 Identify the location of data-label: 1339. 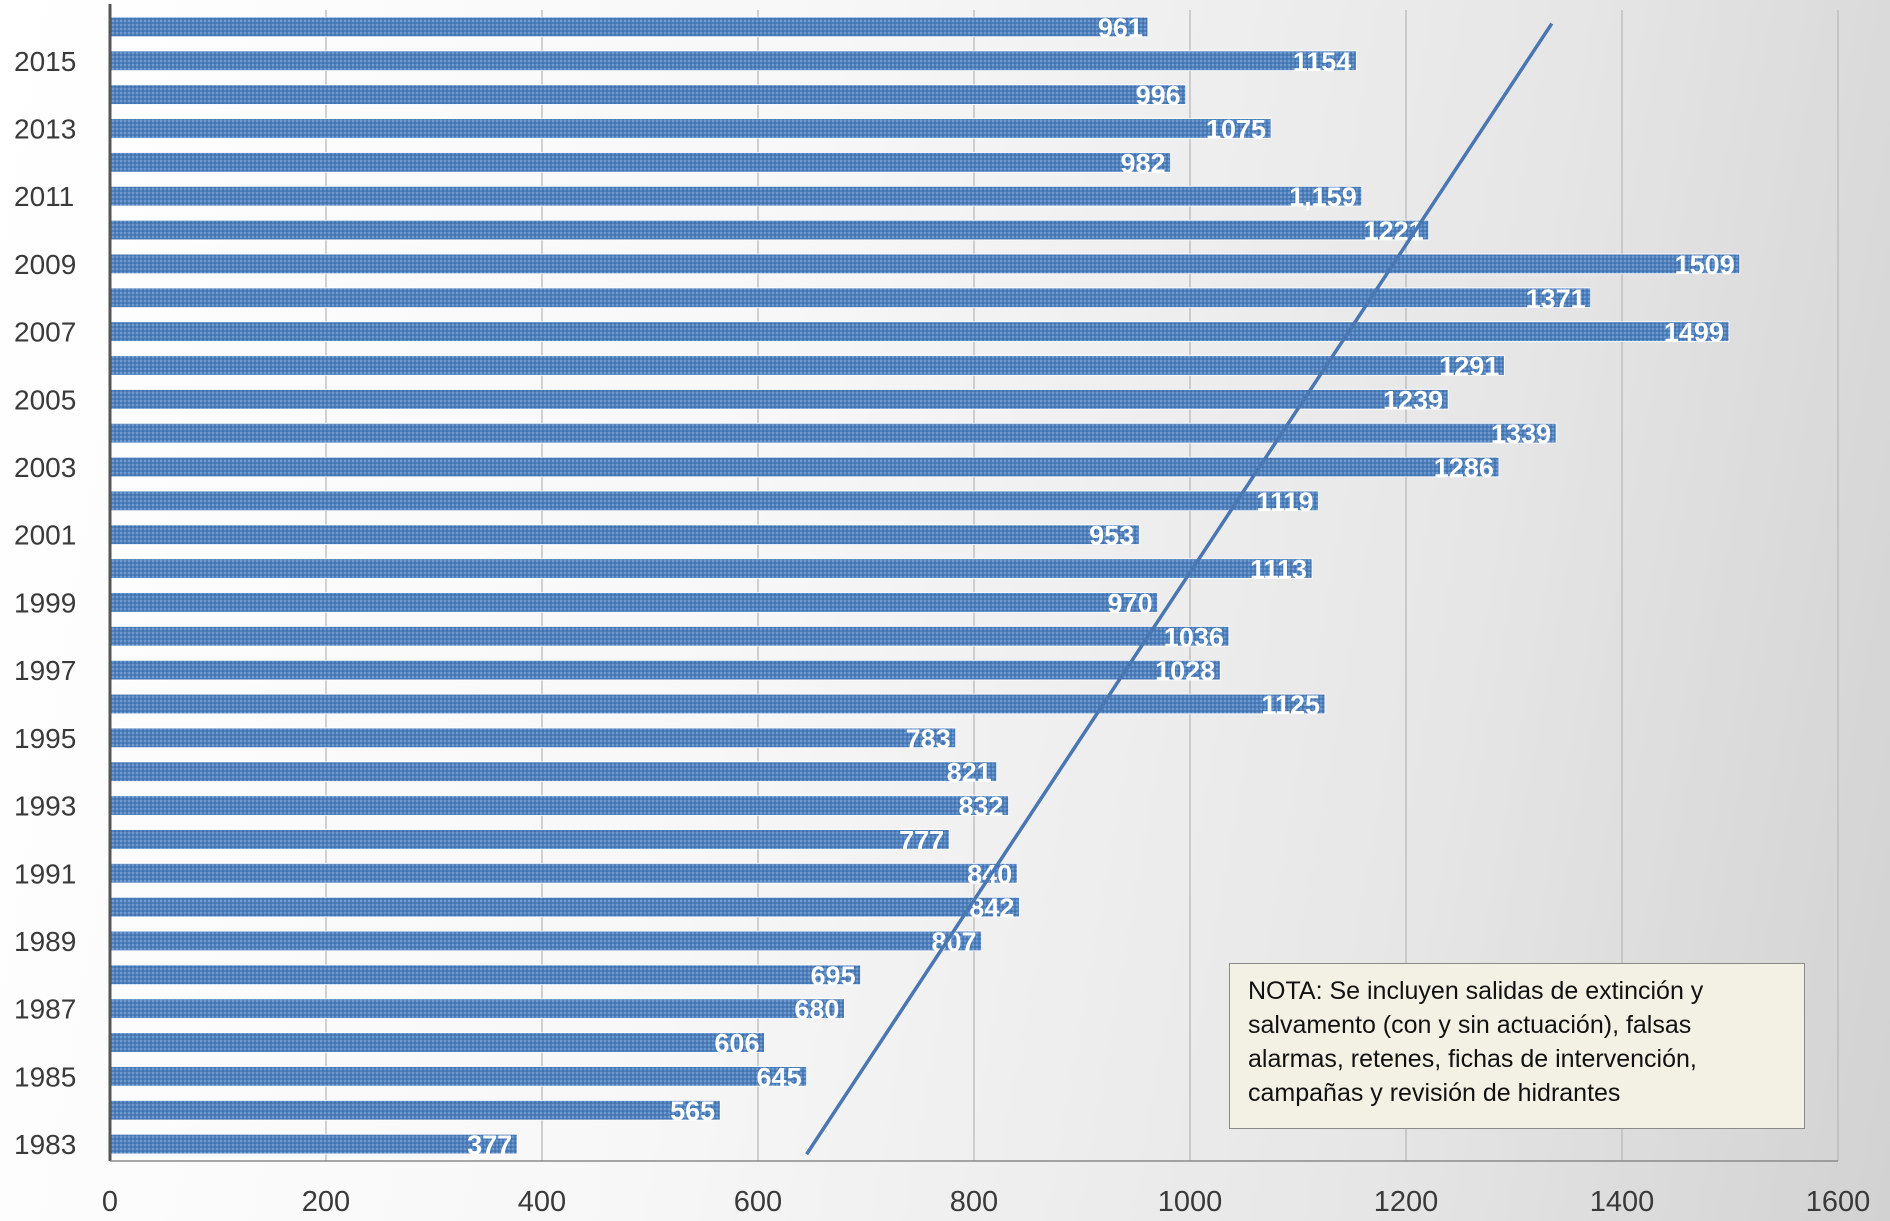
(1521, 434).